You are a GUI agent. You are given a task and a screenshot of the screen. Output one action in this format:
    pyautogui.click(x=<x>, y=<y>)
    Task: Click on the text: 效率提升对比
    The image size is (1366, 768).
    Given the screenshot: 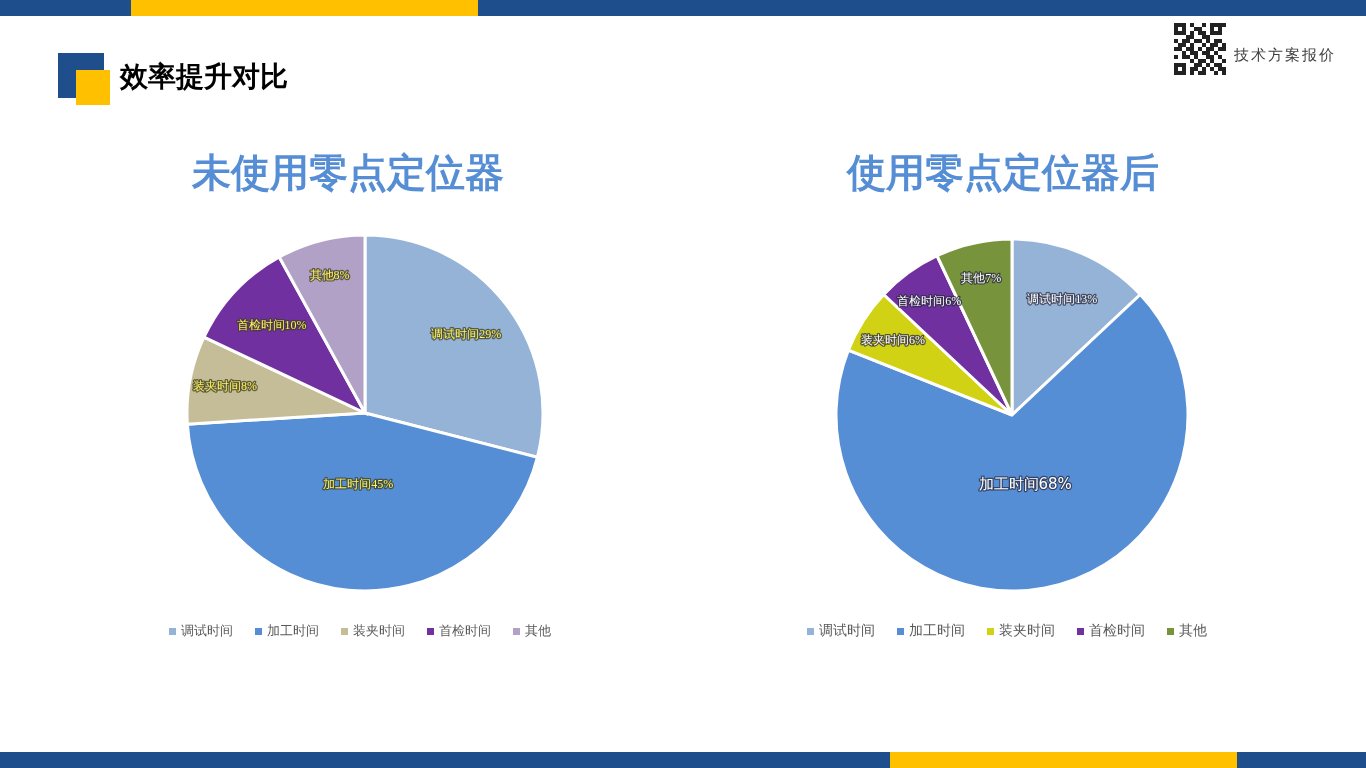 What is the action you would take?
    pyautogui.click(x=204, y=77)
    